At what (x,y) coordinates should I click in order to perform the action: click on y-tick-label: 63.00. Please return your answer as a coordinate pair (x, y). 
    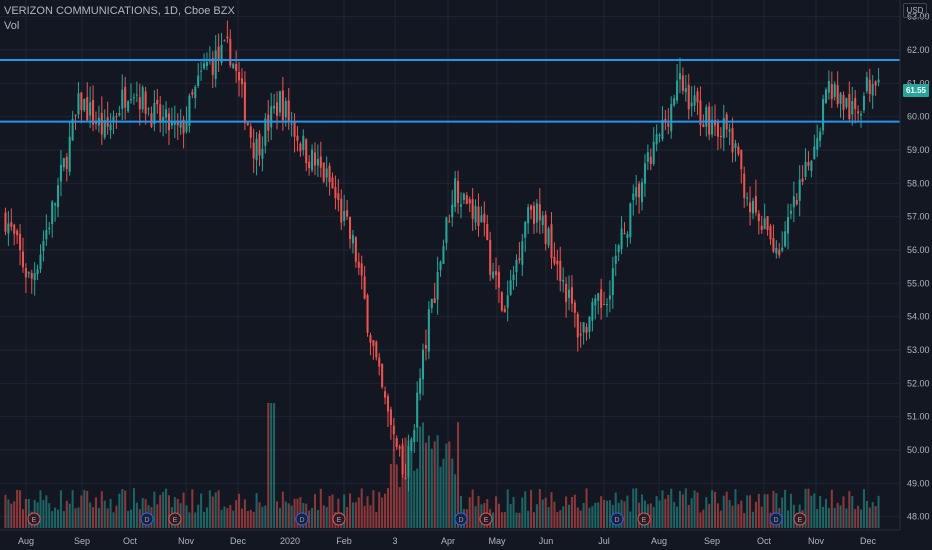
    Looking at the image, I should click on (918, 17).